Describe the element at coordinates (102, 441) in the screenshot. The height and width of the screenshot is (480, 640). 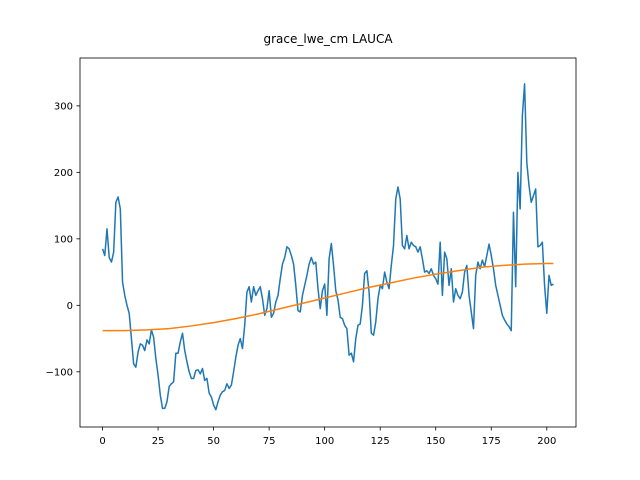
I see `x-tick-label: 0` at that location.